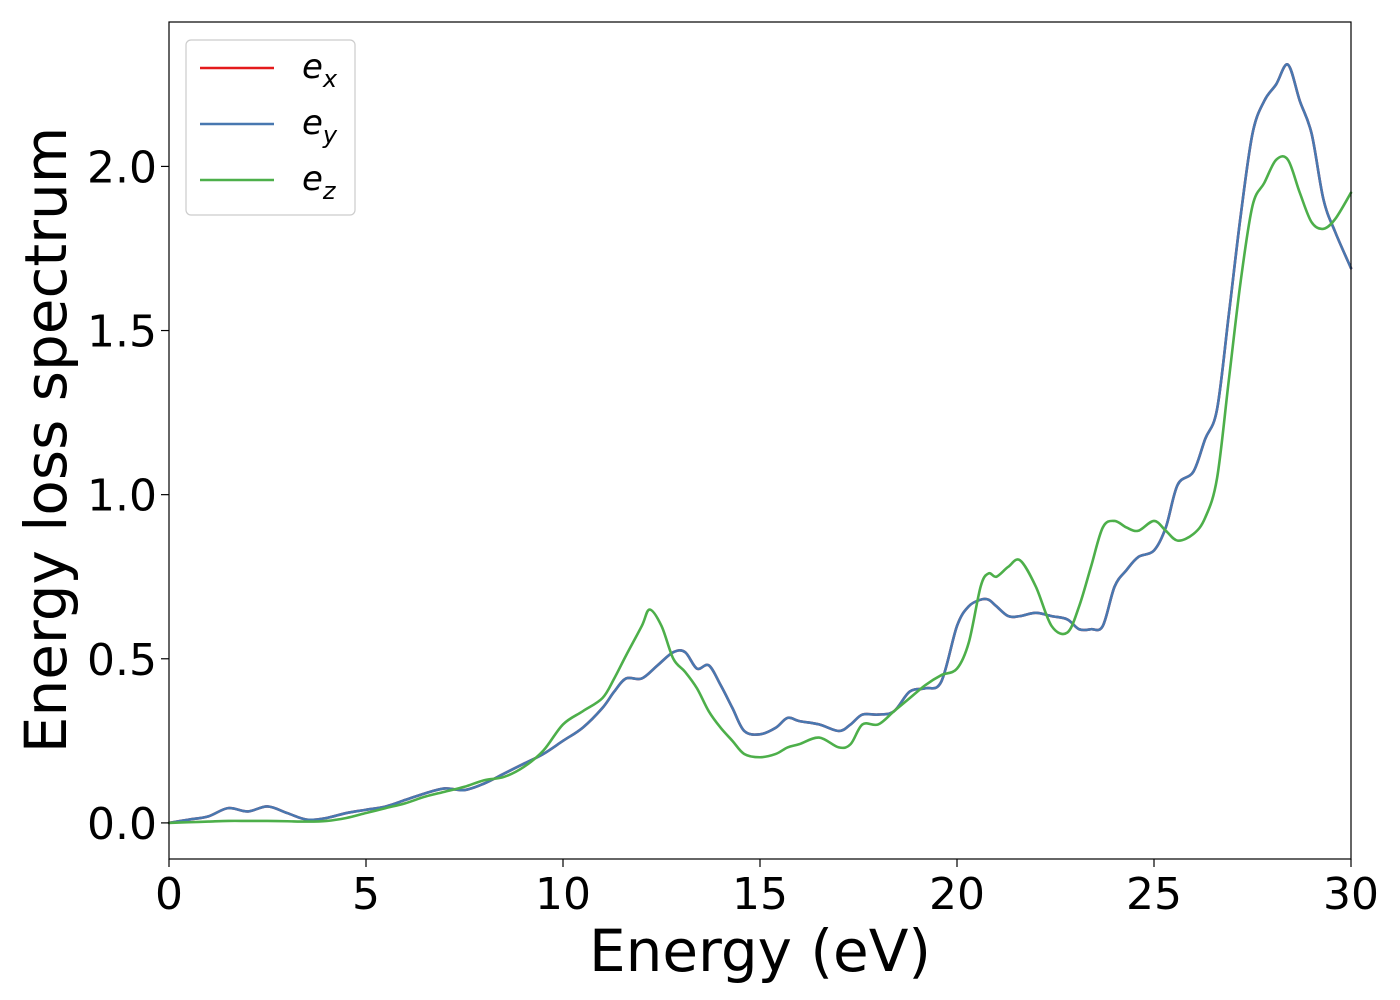 The height and width of the screenshot is (1000, 1400). Describe the element at coordinates (320, 70) in the screenshot. I see `legend-label-x: ex` at that location.